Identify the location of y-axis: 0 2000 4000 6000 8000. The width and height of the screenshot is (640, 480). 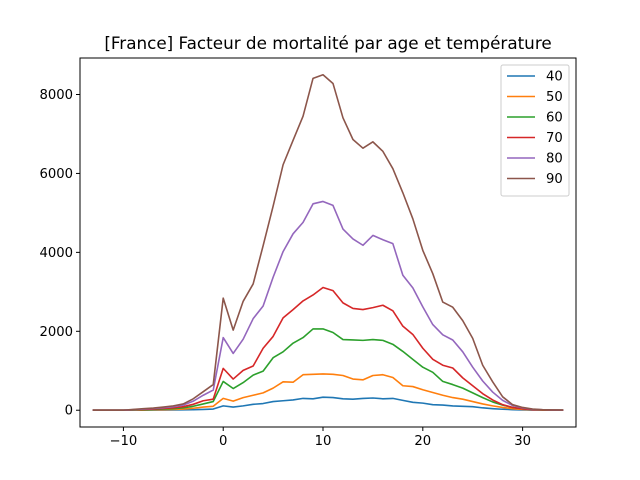
(59, 253).